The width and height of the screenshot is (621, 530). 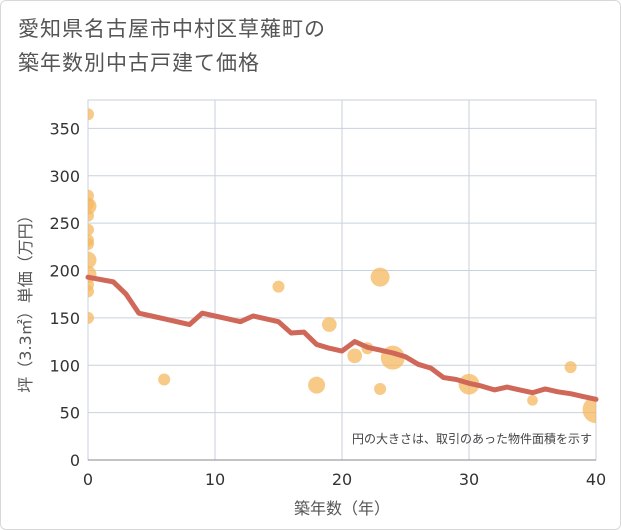 What do you see at coordinates (596, 479) in the screenshot?
I see `x-tick-label: 40` at bounding box center [596, 479].